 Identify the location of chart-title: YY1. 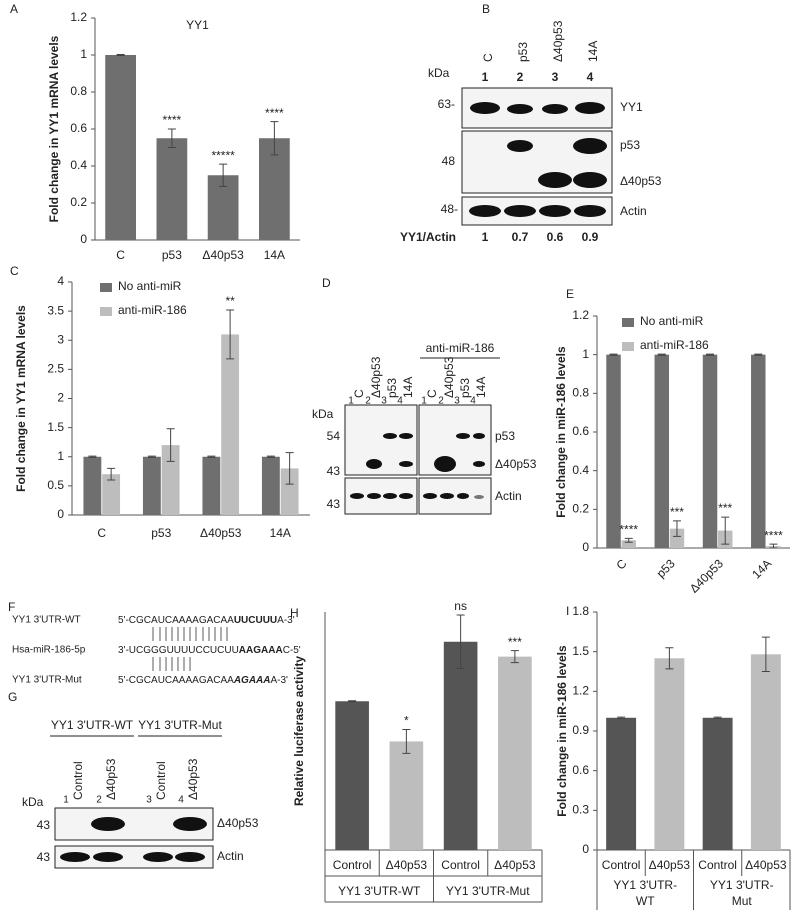
(197, 25).